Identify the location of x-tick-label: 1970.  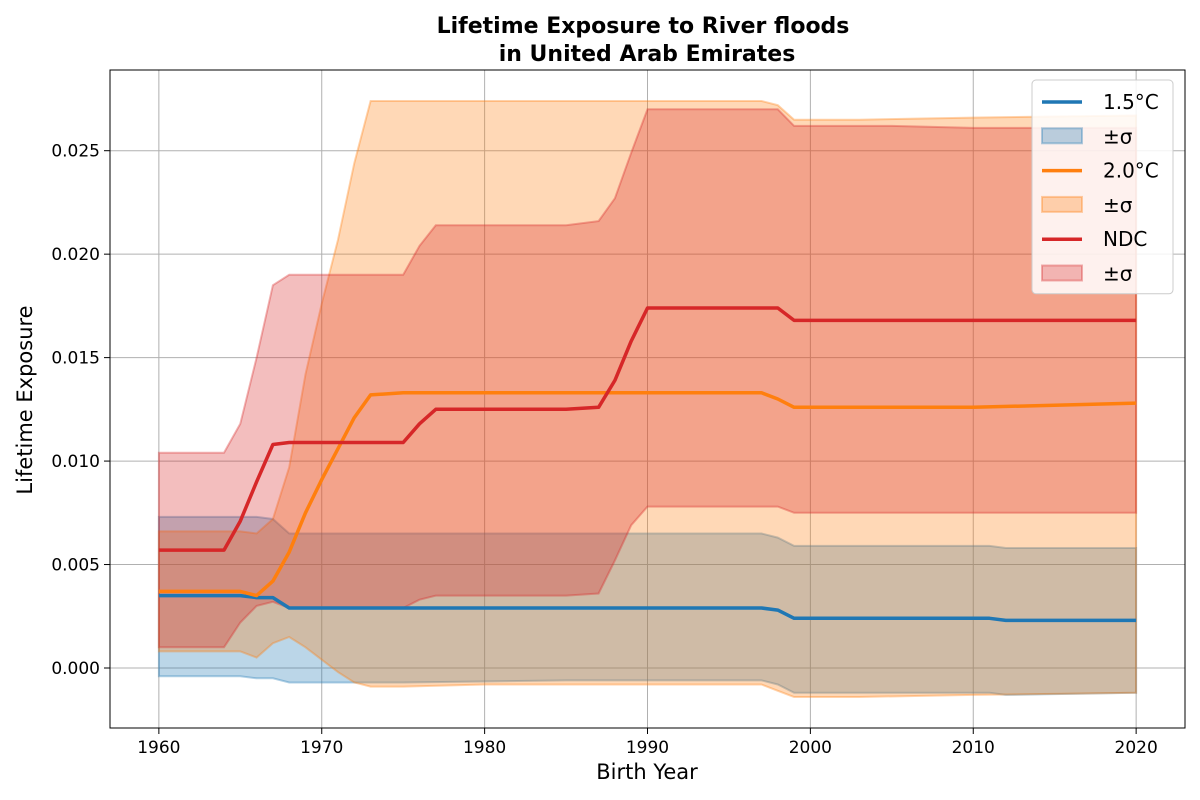
(321, 748).